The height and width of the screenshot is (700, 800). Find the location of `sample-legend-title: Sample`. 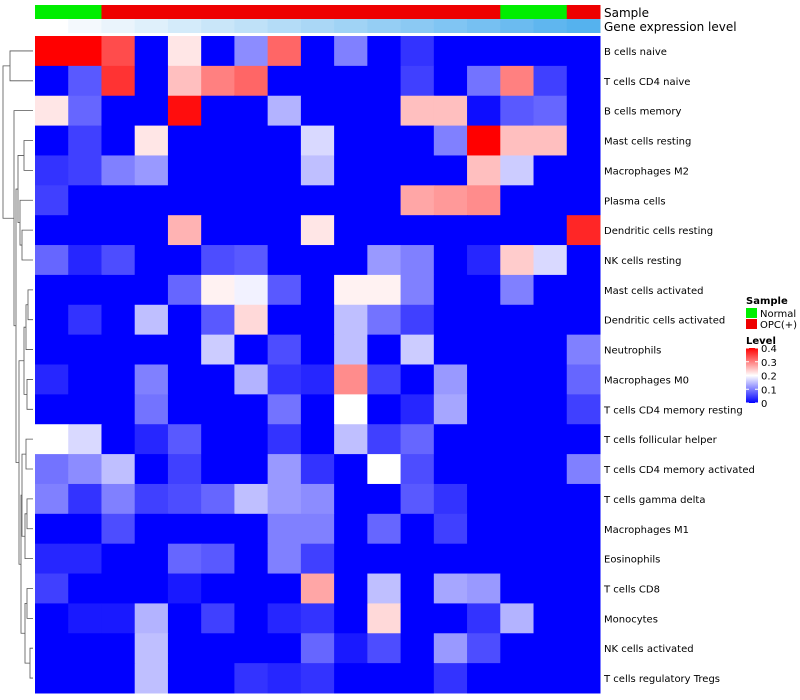

sample-legend-title: Sample is located at coordinates (767, 301).